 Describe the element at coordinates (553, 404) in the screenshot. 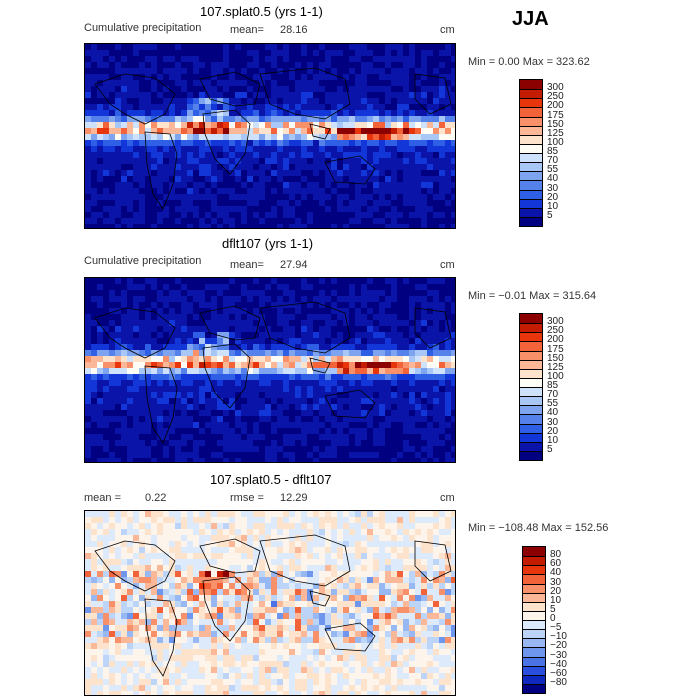

I see `colorbar-tick-label: 55` at that location.